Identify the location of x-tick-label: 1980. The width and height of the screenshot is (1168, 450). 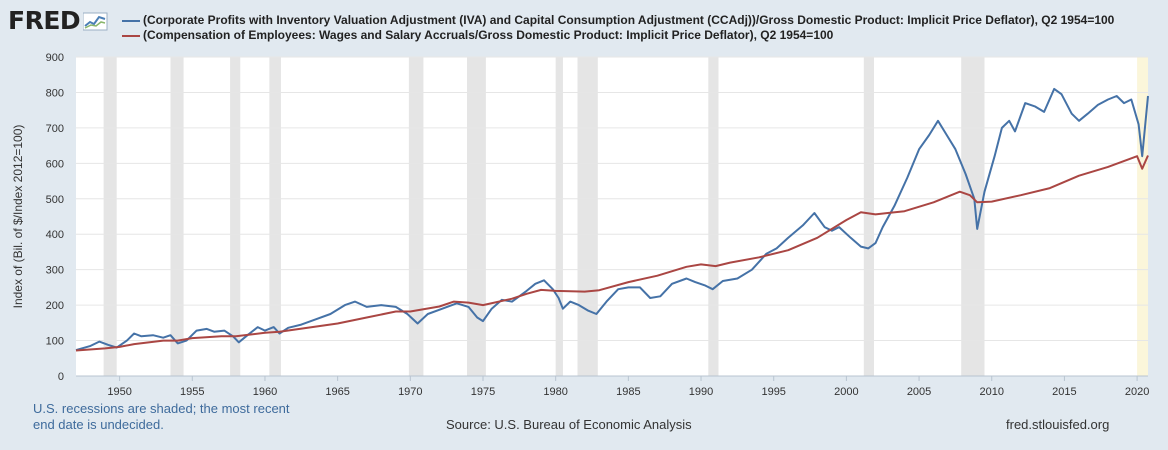
(555, 392).